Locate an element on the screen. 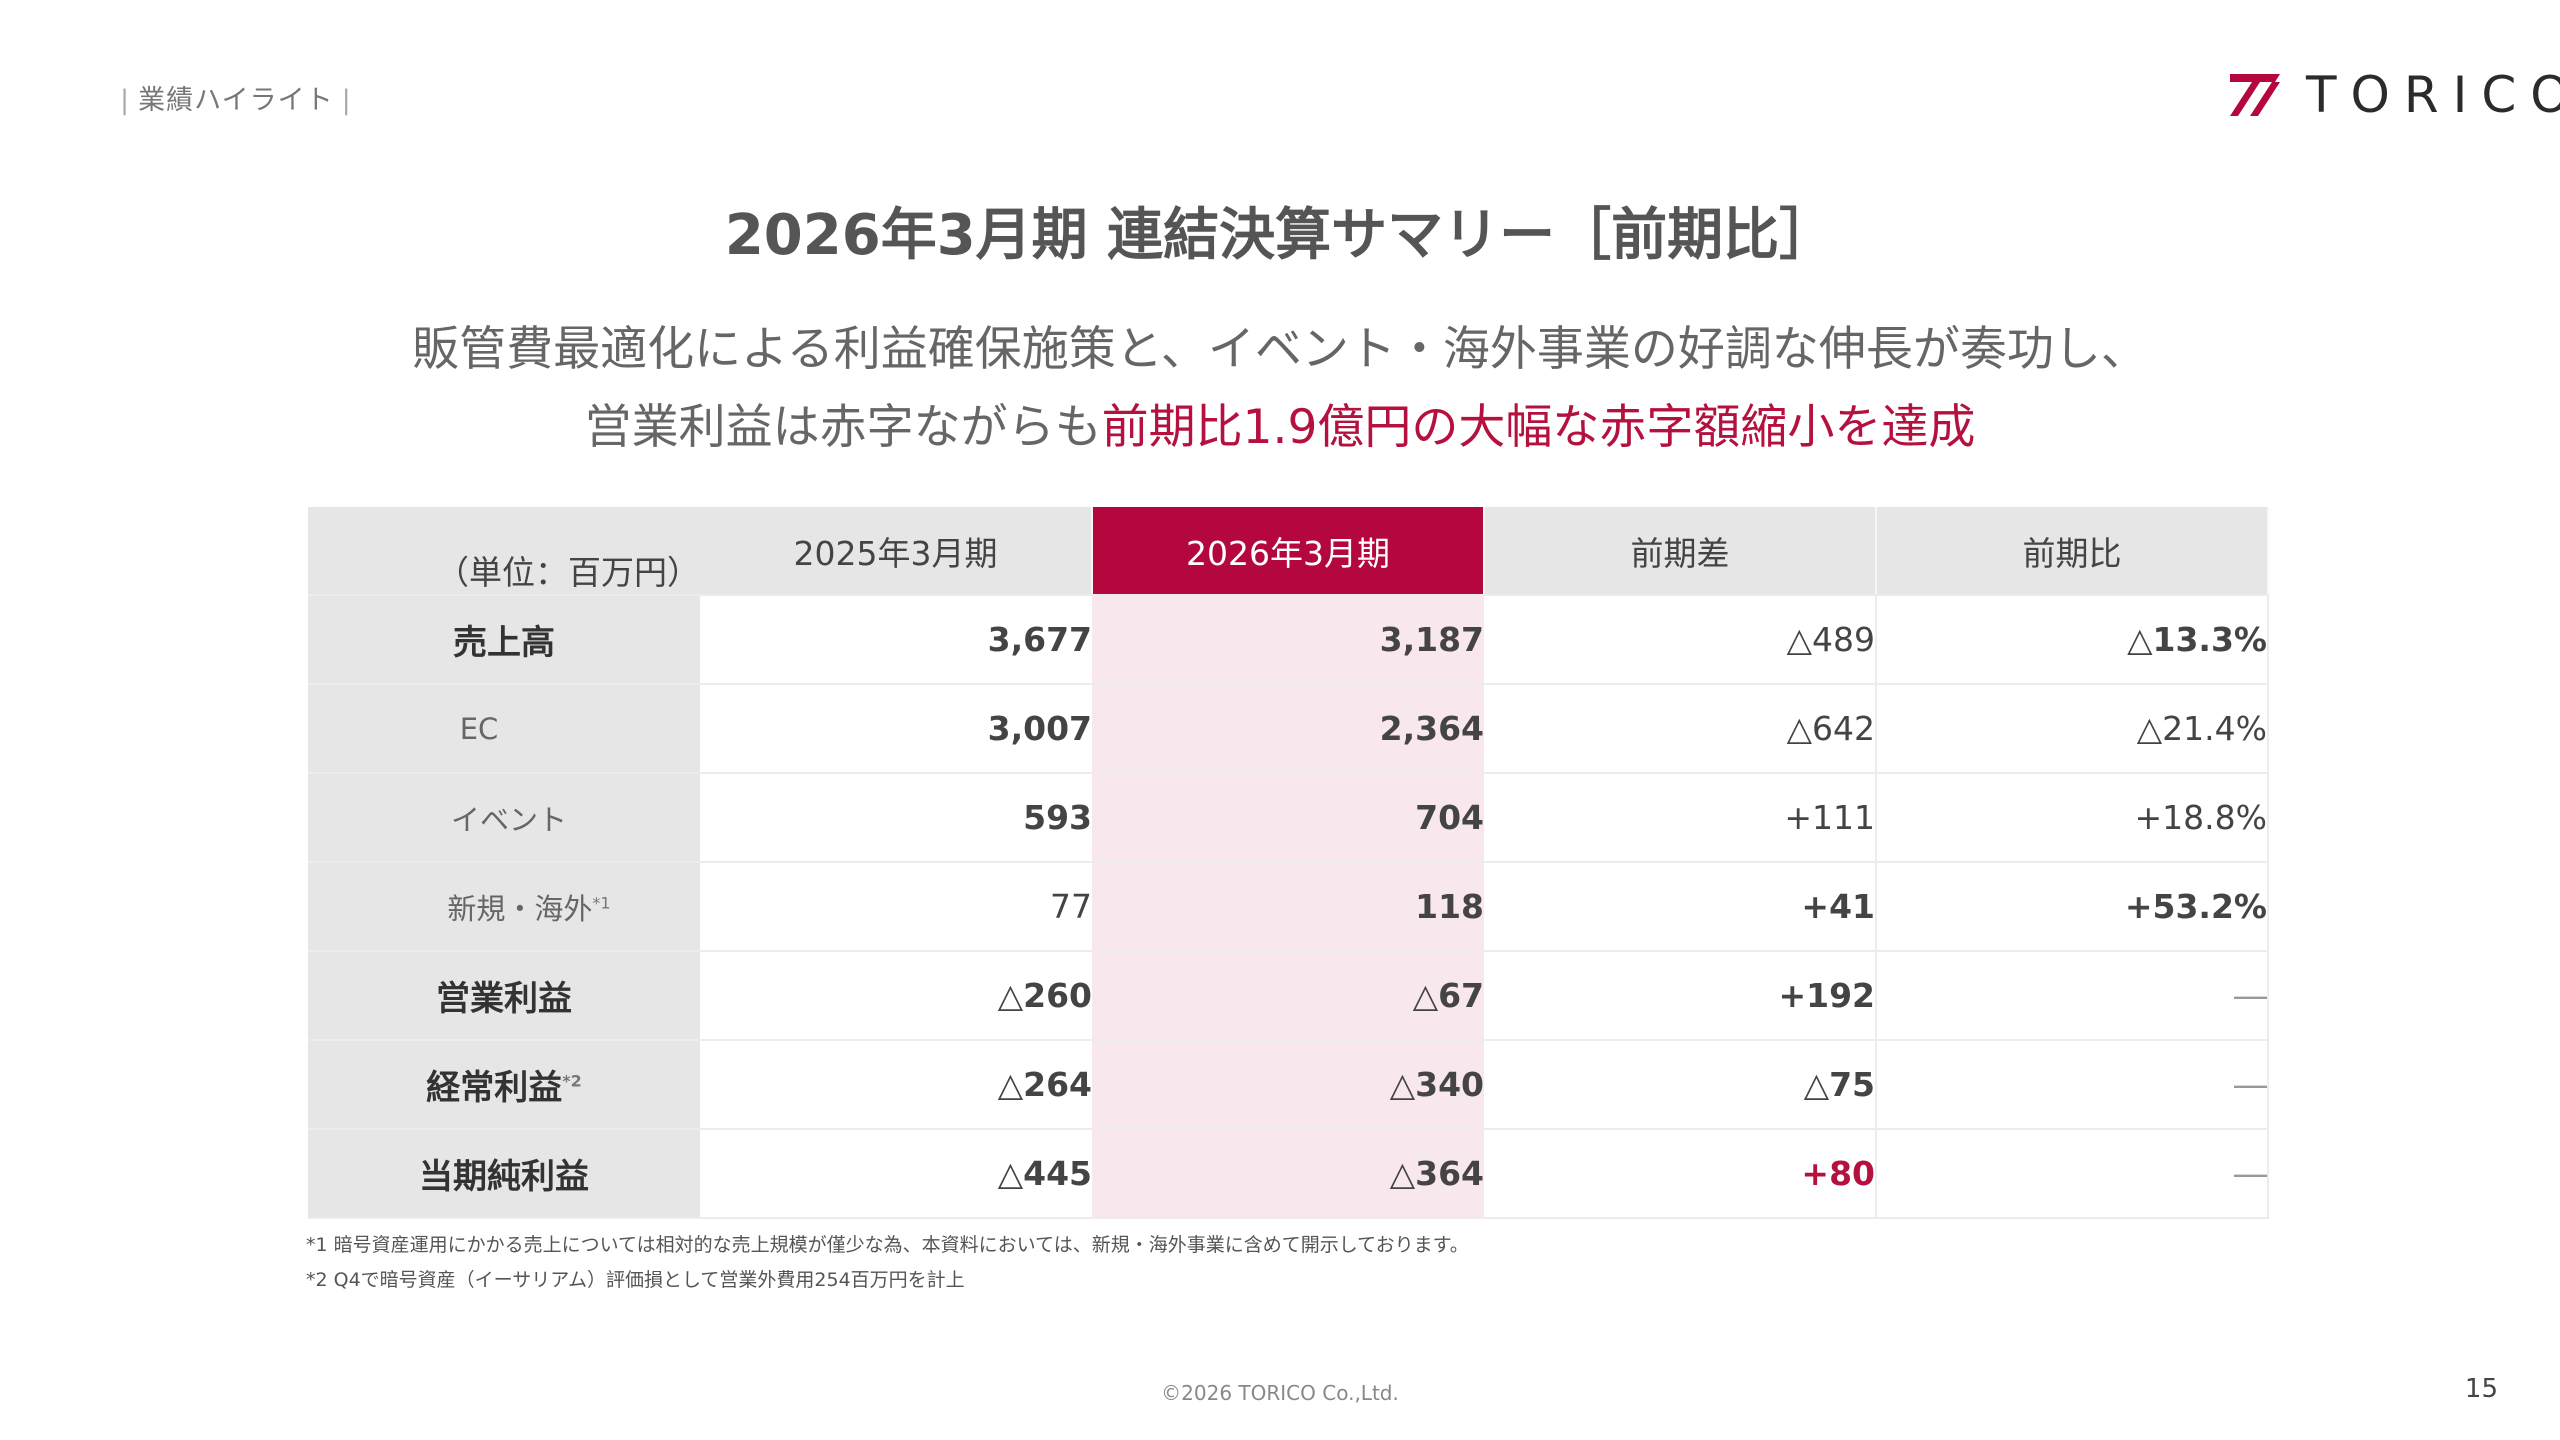 Image resolution: width=2560 pixels, height=1440 pixels. table-cell: △75 is located at coordinates (1680, 1085).